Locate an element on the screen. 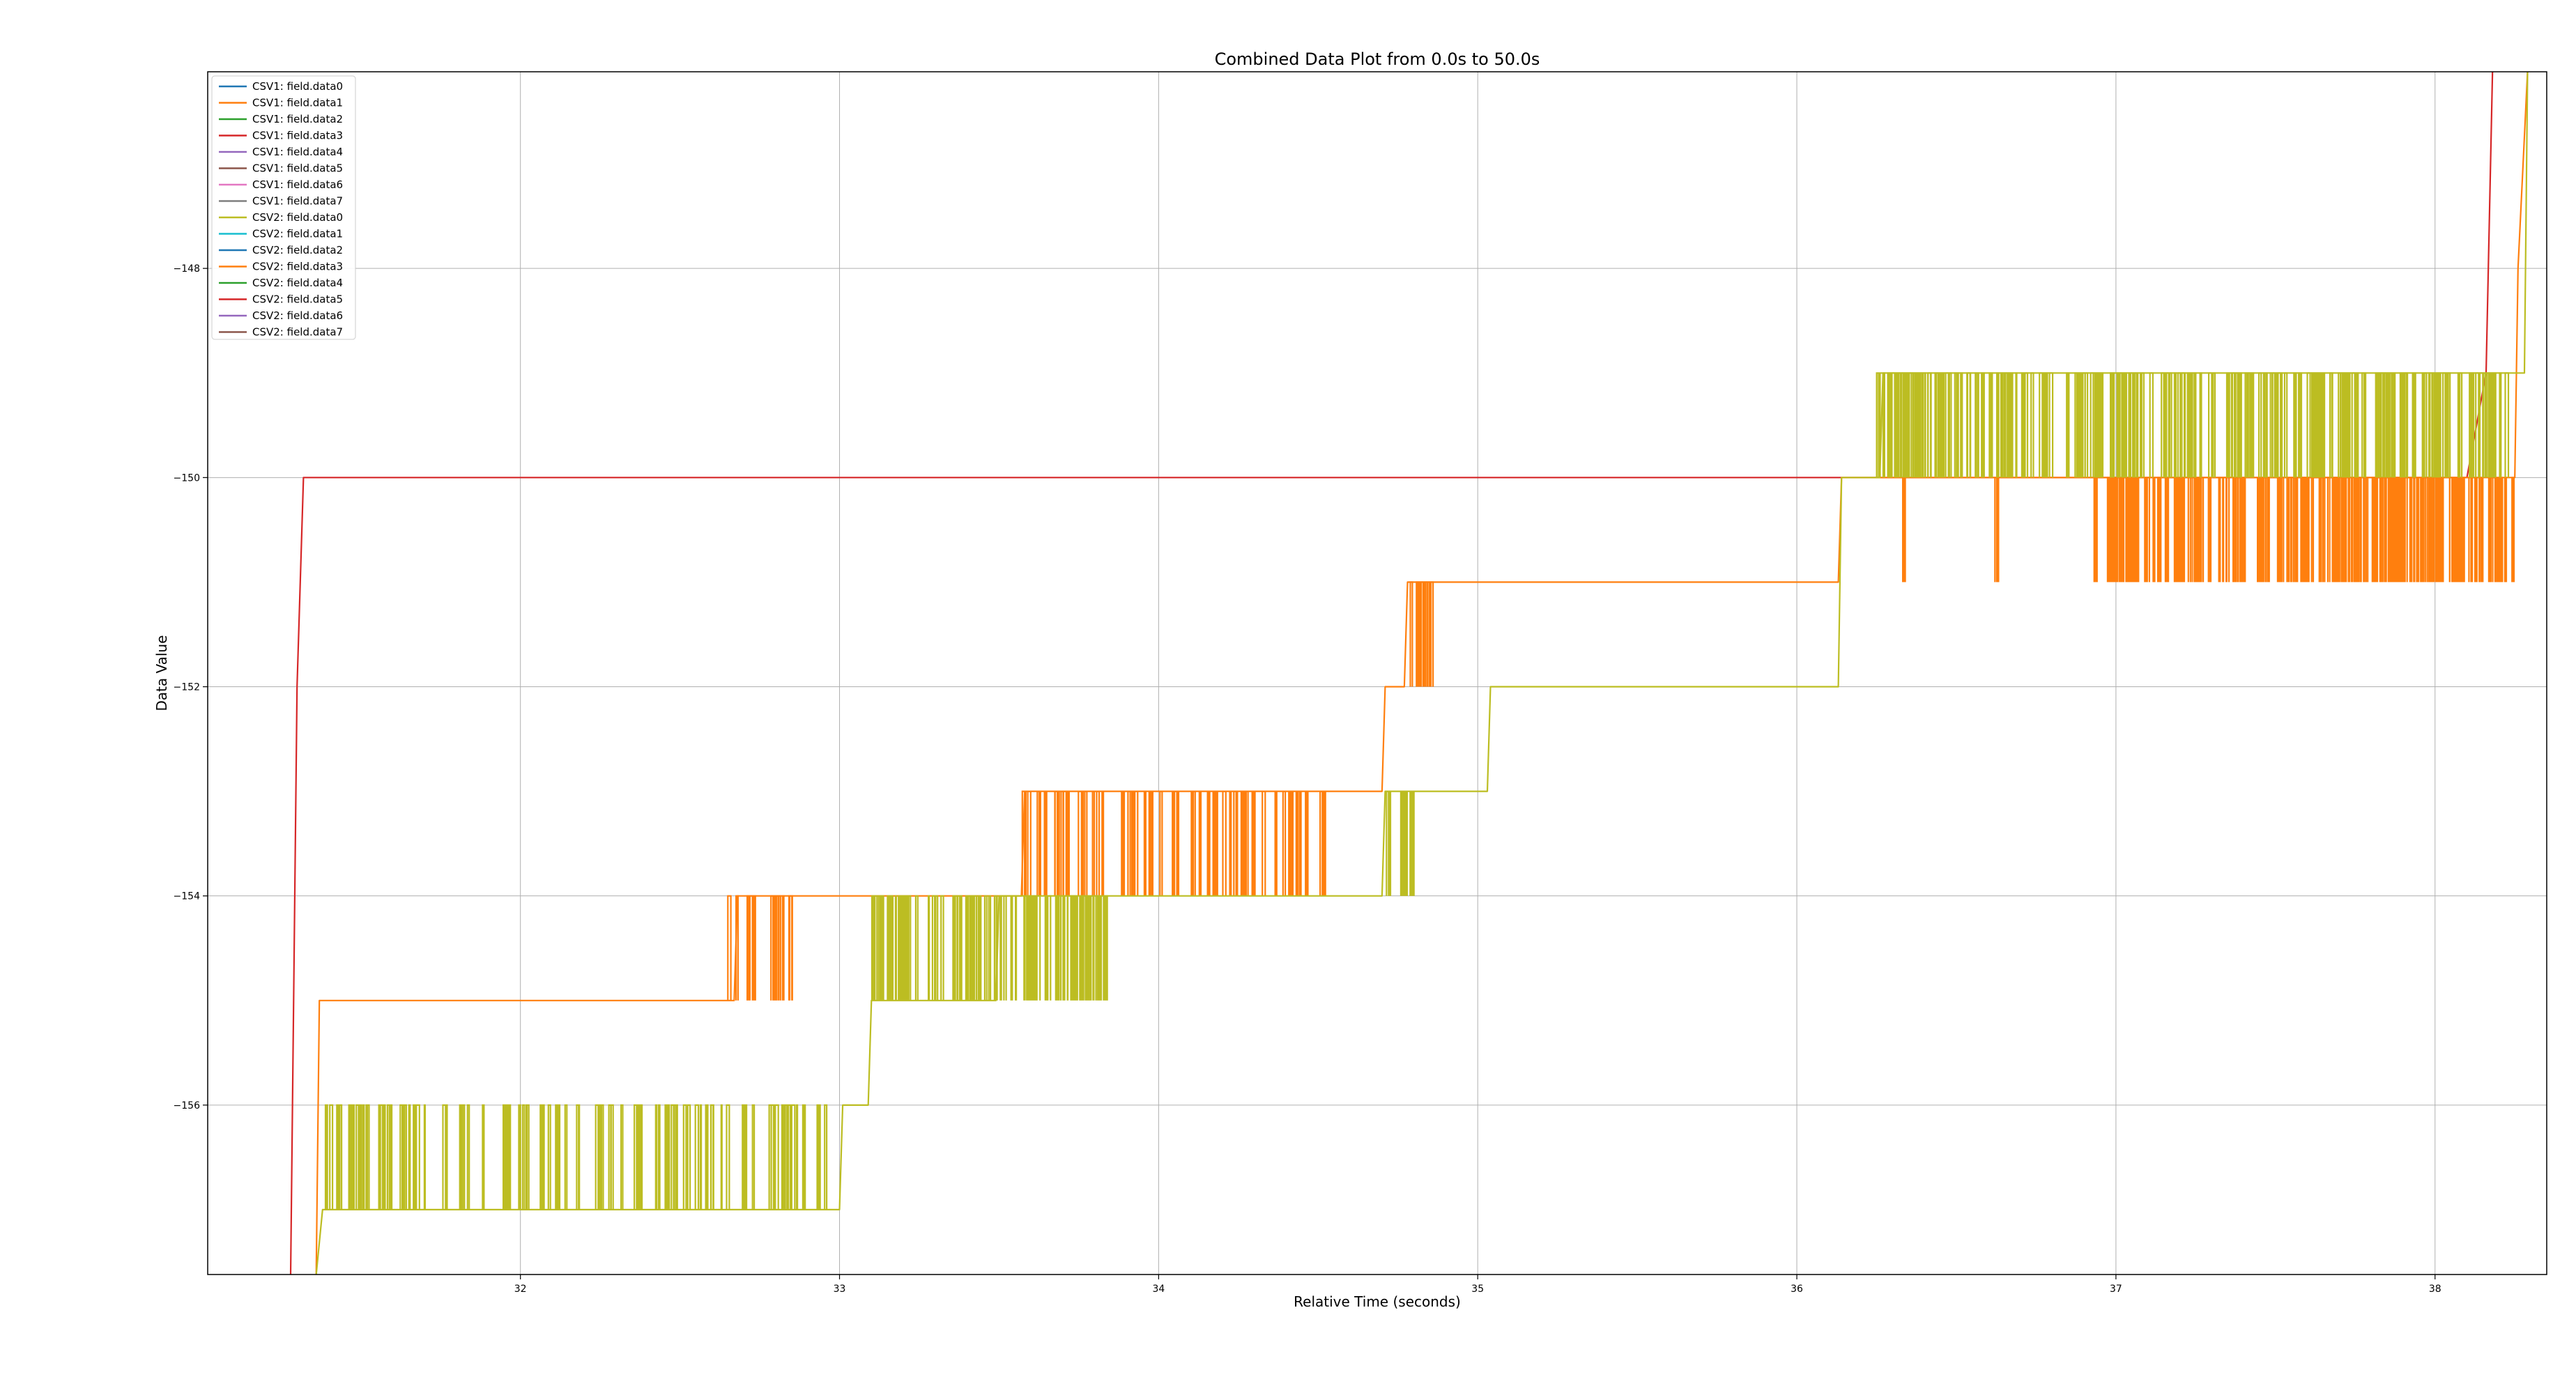 The image size is (2576, 1386). y-tick-label: −148 is located at coordinates (187, 269).